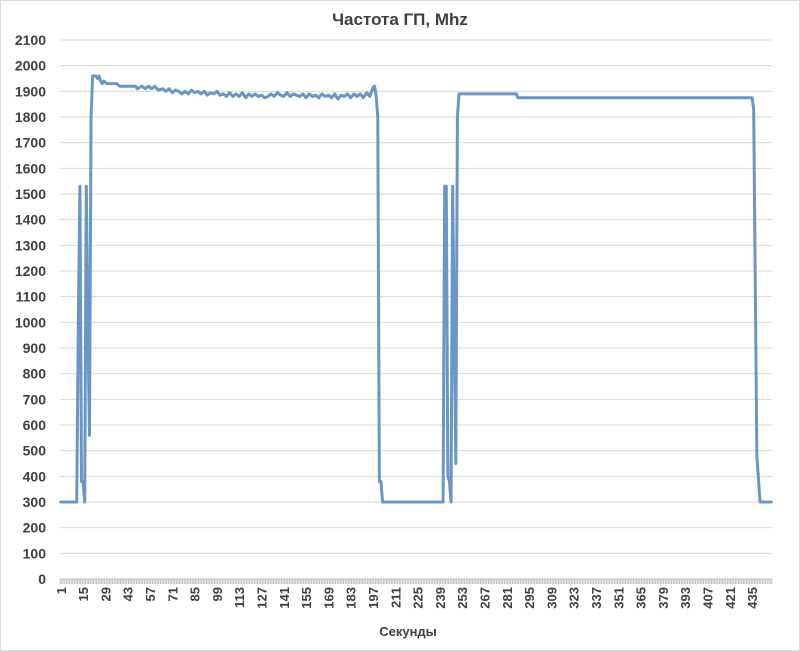  Describe the element at coordinates (261, 598) in the screenshot. I see `x-tick-label: 127` at that location.